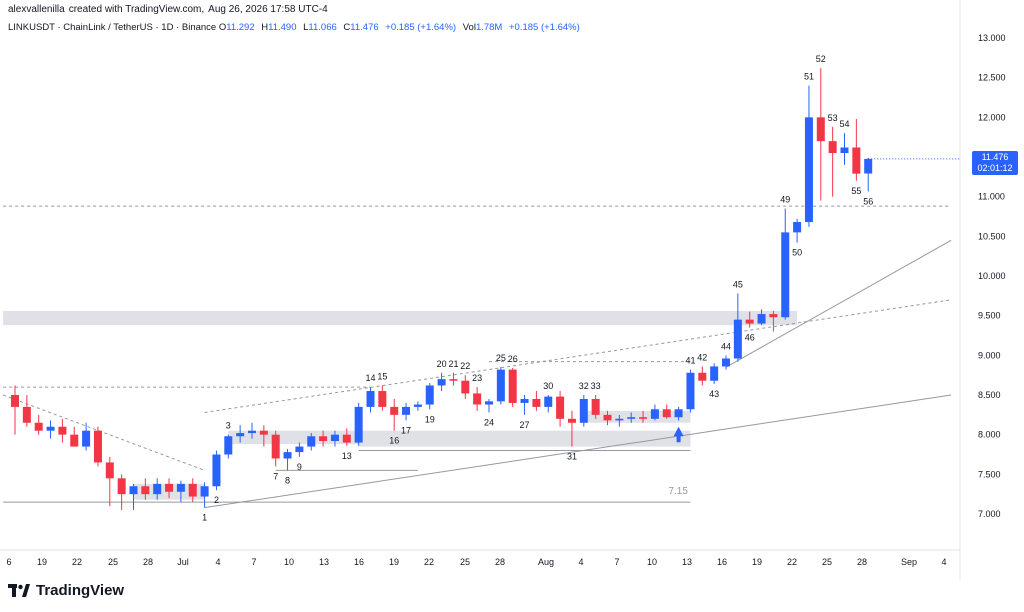  What do you see at coordinates (797, 253) in the screenshot?
I see `wave-count-label: 50` at bounding box center [797, 253].